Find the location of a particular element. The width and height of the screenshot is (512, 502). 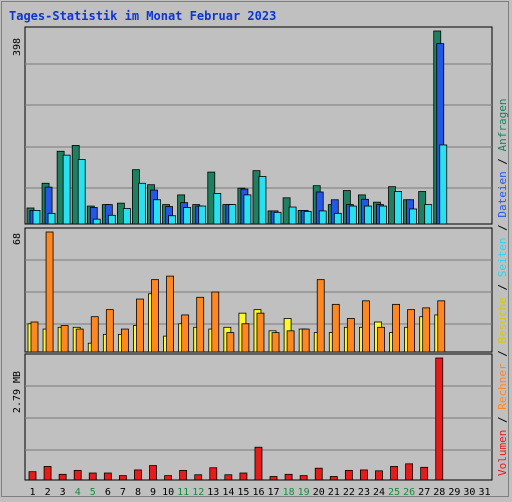

y-axis-max-label-1: 398 is located at coordinates (17, 47).